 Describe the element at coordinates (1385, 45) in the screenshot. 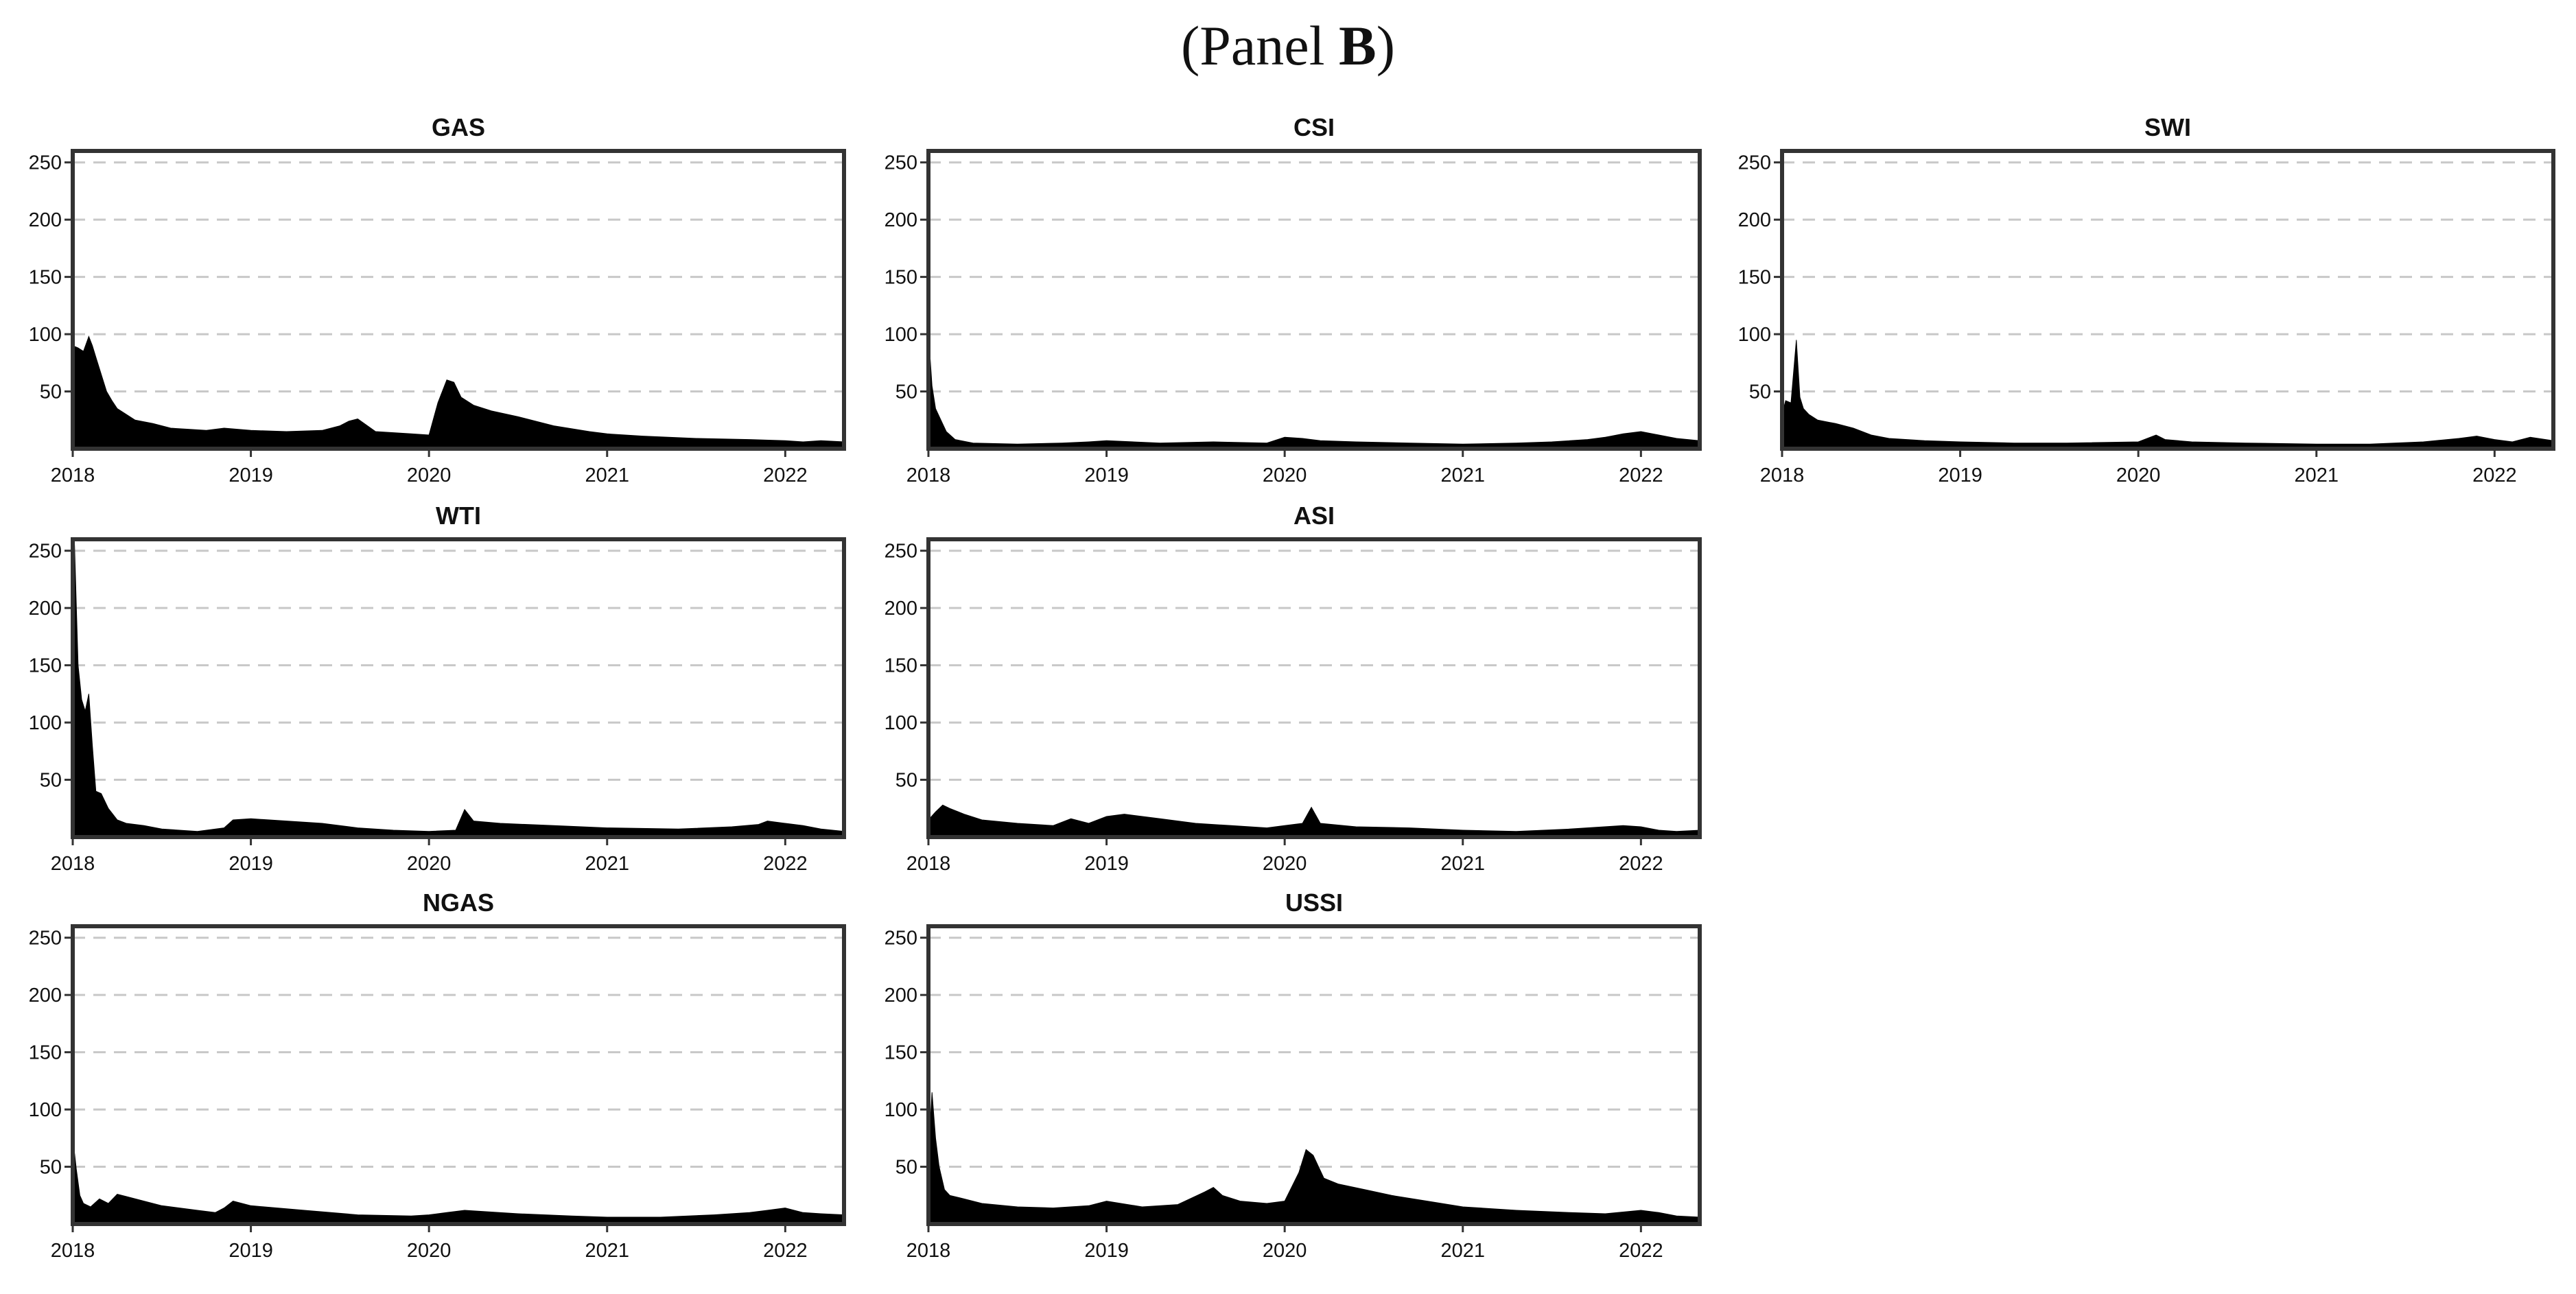

I see `panel-title-suffix: )` at that location.